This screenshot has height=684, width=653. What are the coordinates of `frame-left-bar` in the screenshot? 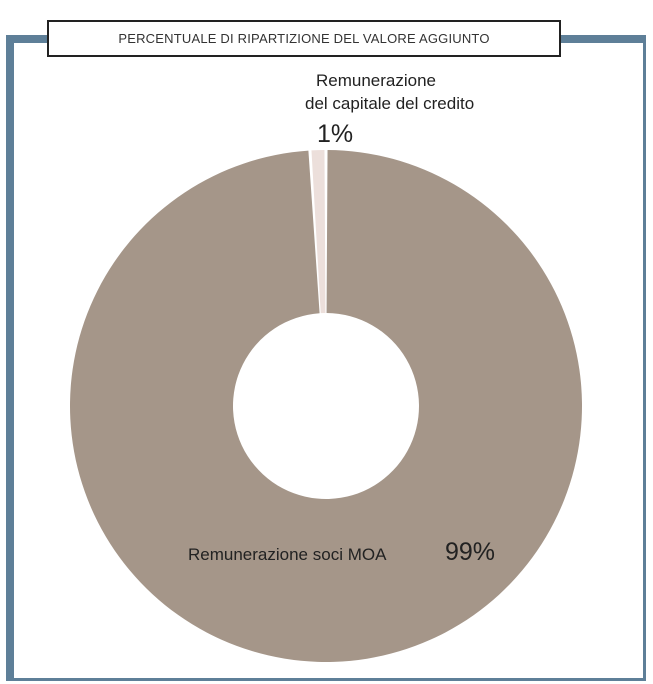 It's located at (10, 357).